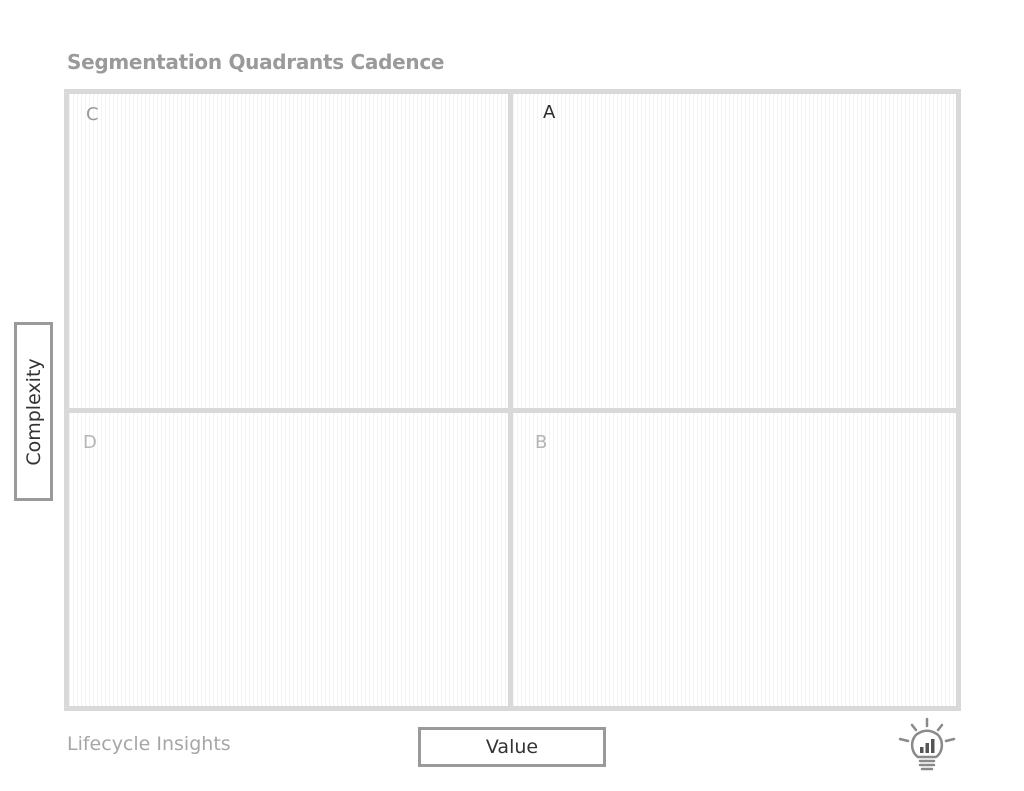 The width and height of the screenshot is (1024, 791). What do you see at coordinates (549, 112) in the screenshot?
I see `quadrant-label-top-right: A` at bounding box center [549, 112].